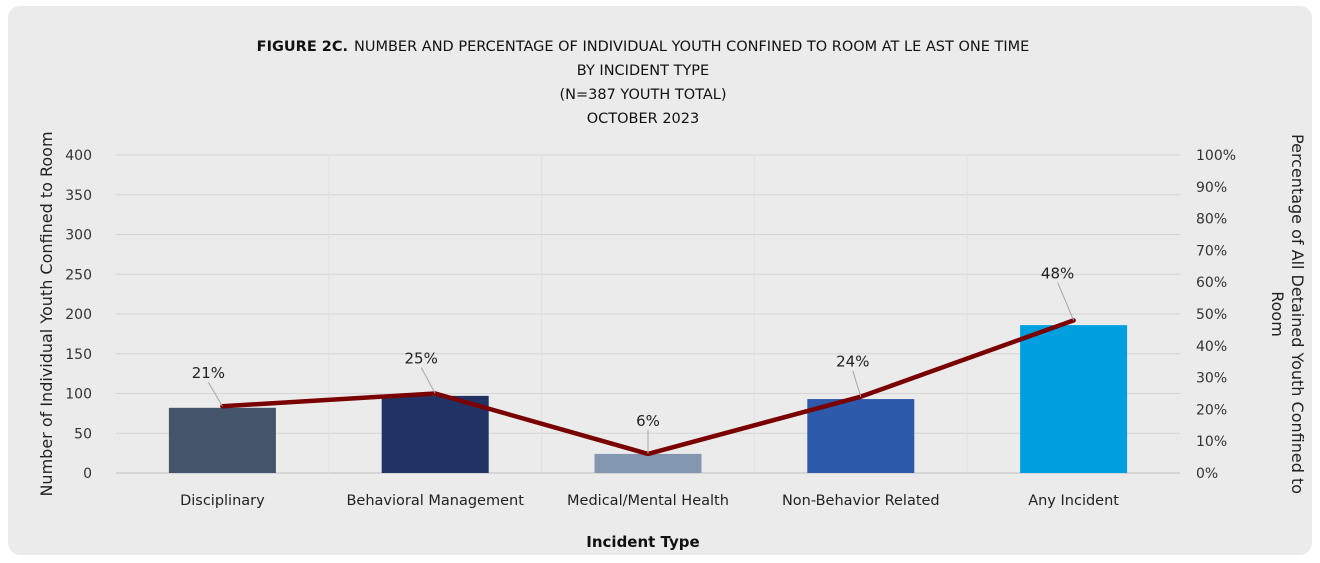 The height and width of the screenshot is (563, 1320). What do you see at coordinates (1211, 442) in the screenshot?
I see `y2-tick-label: 10%` at bounding box center [1211, 442].